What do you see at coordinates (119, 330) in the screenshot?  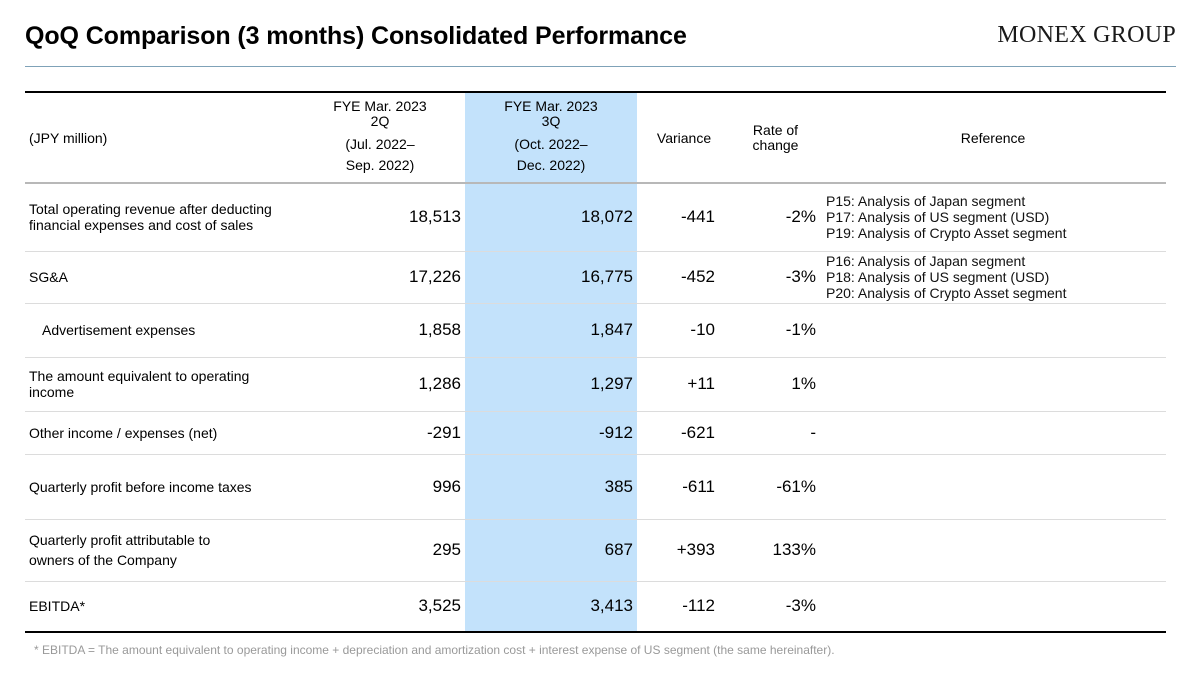 I see `row-label-line: Advertisement expenses` at bounding box center [119, 330].